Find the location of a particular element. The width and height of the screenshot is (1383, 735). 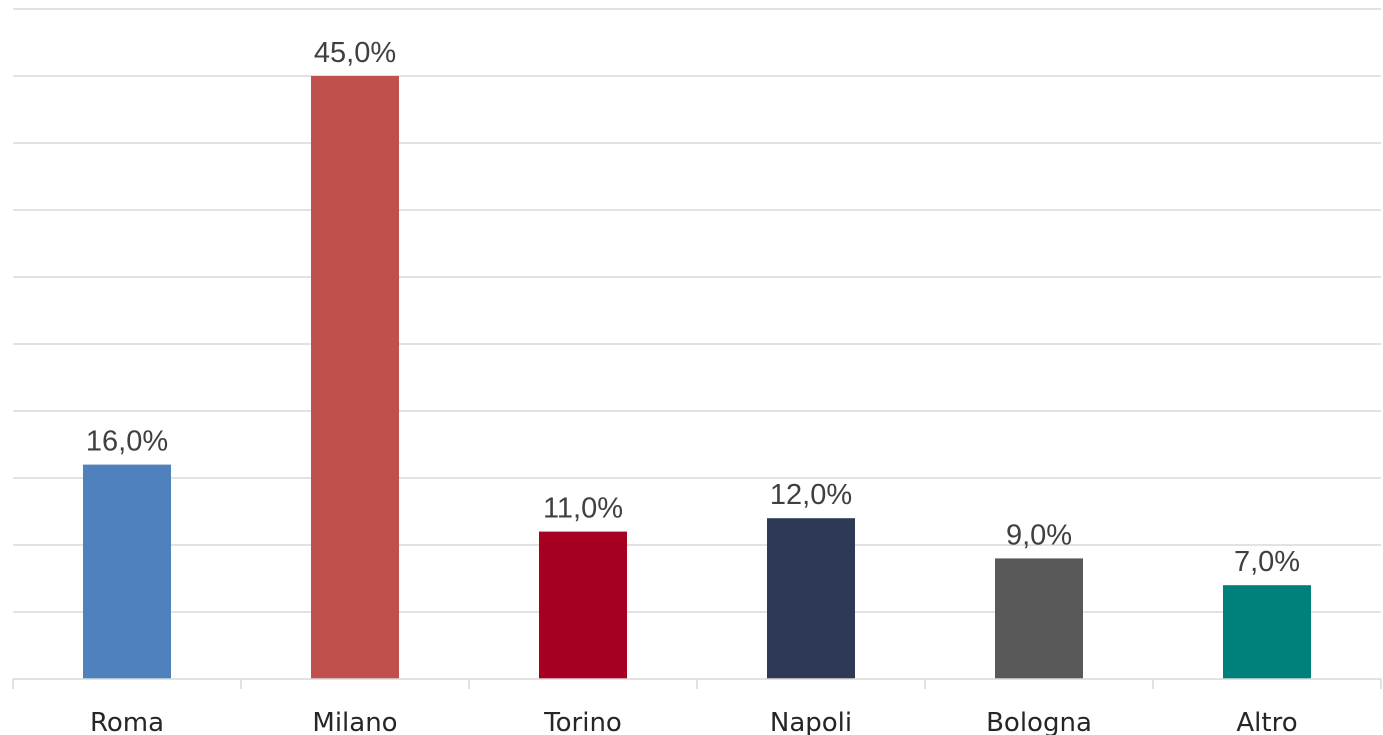

data-label: 11,0% is located at coordinates (583, 509).